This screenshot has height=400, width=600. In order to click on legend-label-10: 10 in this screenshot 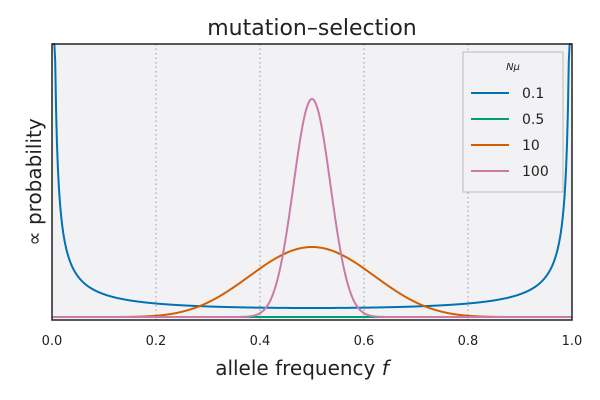, I will do `click(531, 146)`.